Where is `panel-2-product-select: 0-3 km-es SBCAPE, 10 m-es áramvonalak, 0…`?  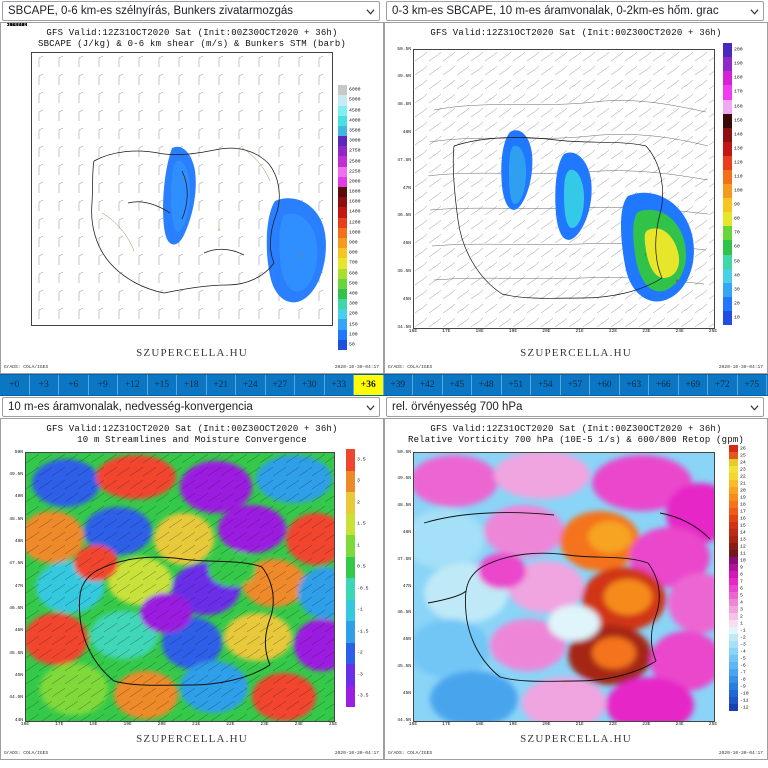 panel-2-product-select: 0-3 km-es SBCAPE, 10 m-es áramvonalak, 0… is located at coordinates (575, 11).